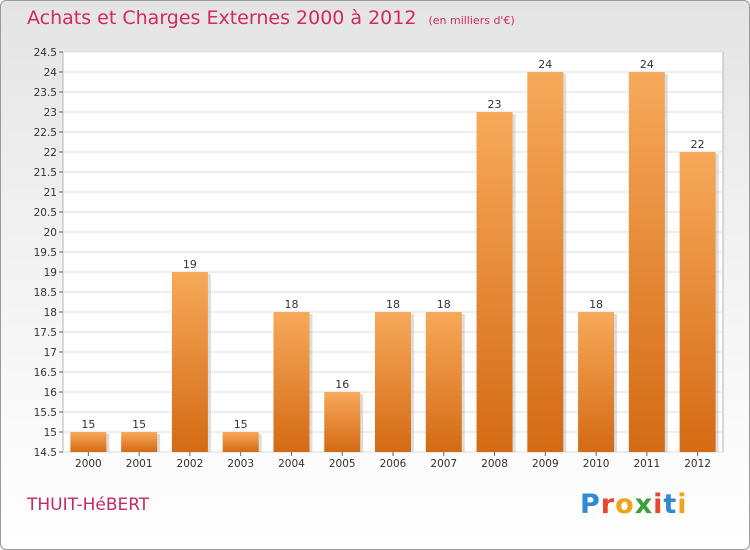 This screenshot has height=550, width=750. Describe the element at coordinates (342, 464) in the screenshot. I see `x-tick-label: 2005` at that location.